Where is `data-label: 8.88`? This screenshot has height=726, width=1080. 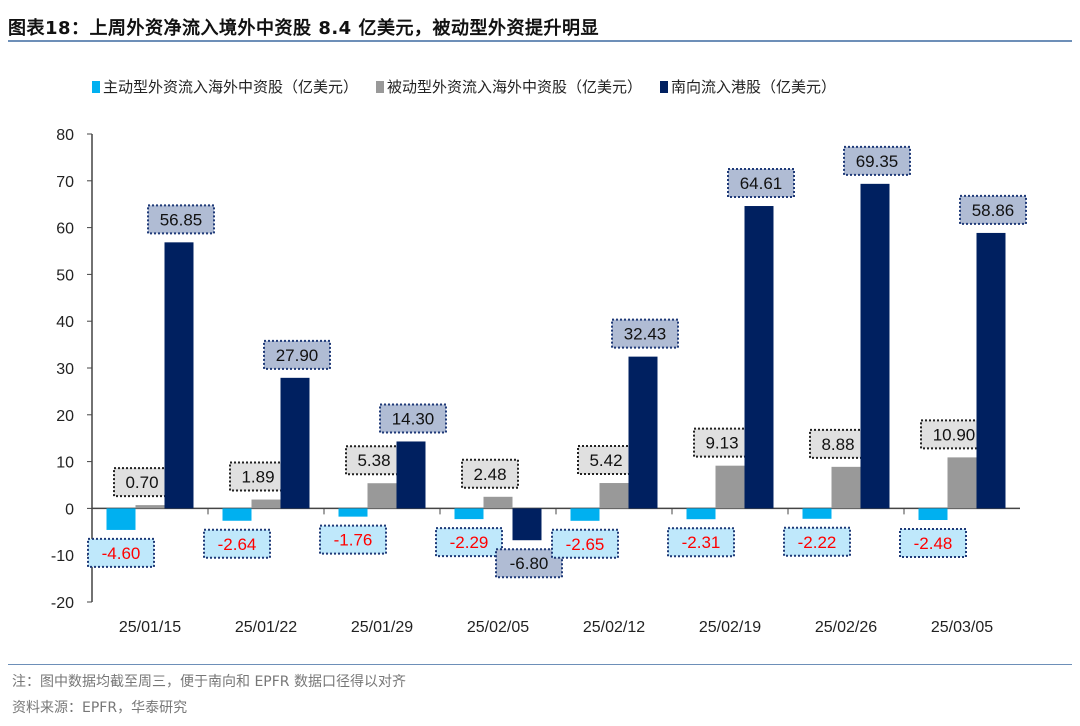
data-label: 8.88 is located at coordinates (837, 444).